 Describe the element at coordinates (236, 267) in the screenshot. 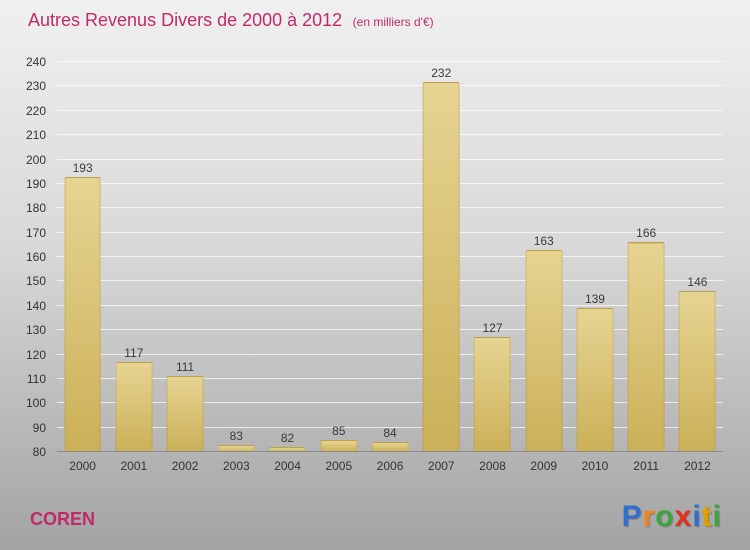

I see `bar-column: 83 2003` at that location.